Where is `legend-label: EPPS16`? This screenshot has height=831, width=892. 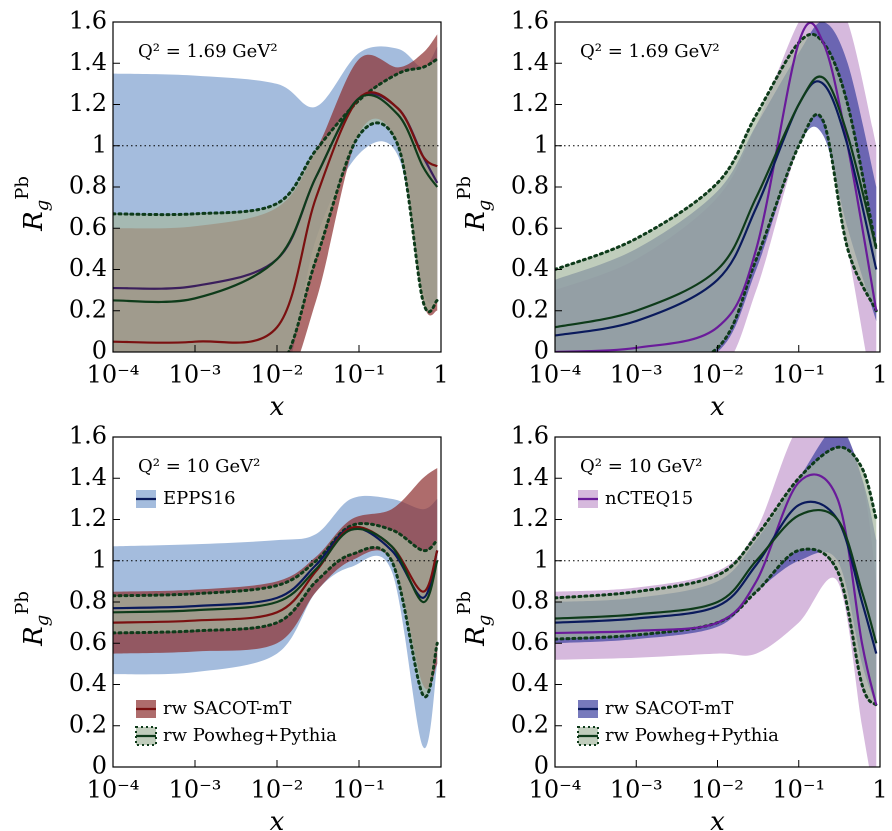 legend-label: EPPS16 is located at coordinates (199, 498).